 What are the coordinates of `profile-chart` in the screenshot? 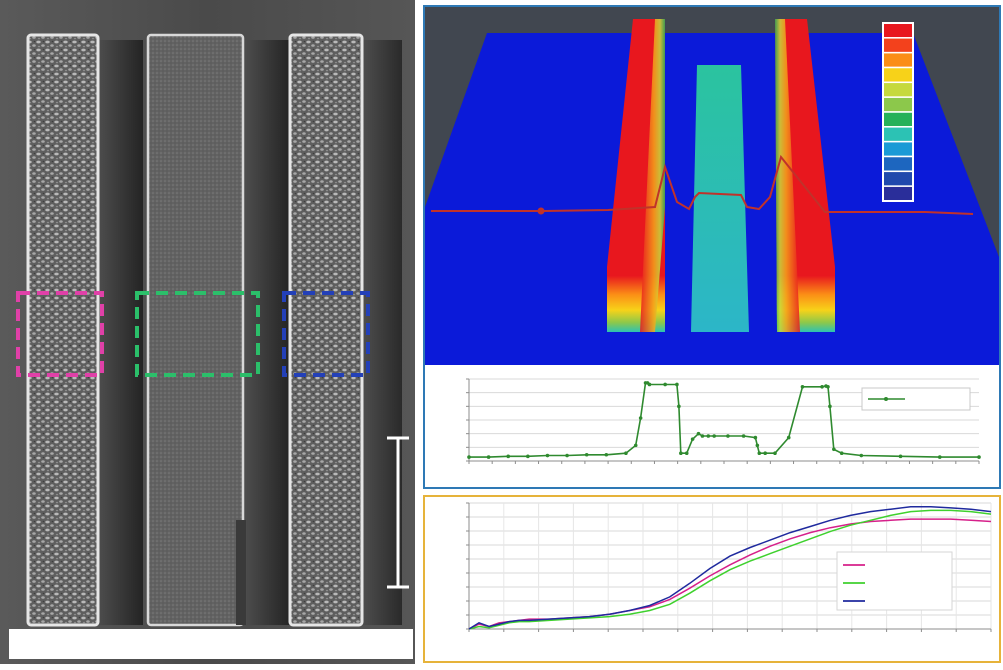 It's located at (723, 421).